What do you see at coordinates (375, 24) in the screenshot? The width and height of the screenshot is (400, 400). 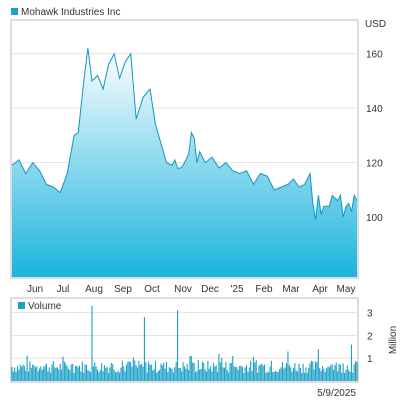 I see `price-unit-label: USD` at bounding box center [375, 24].